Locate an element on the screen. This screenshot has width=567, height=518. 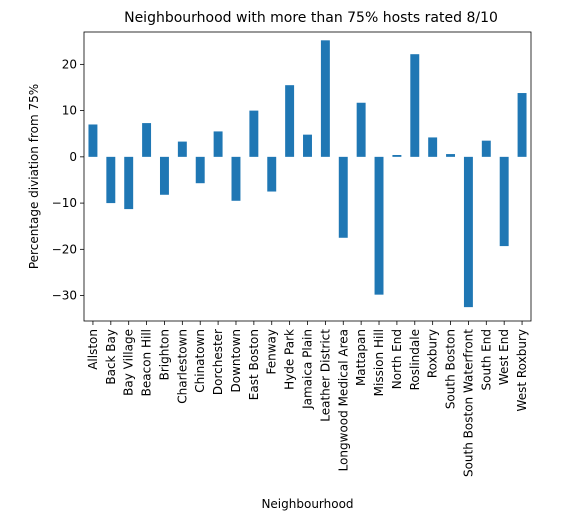
x-tick-label: Longwood Medical Area is located at coordinates (343, 400).